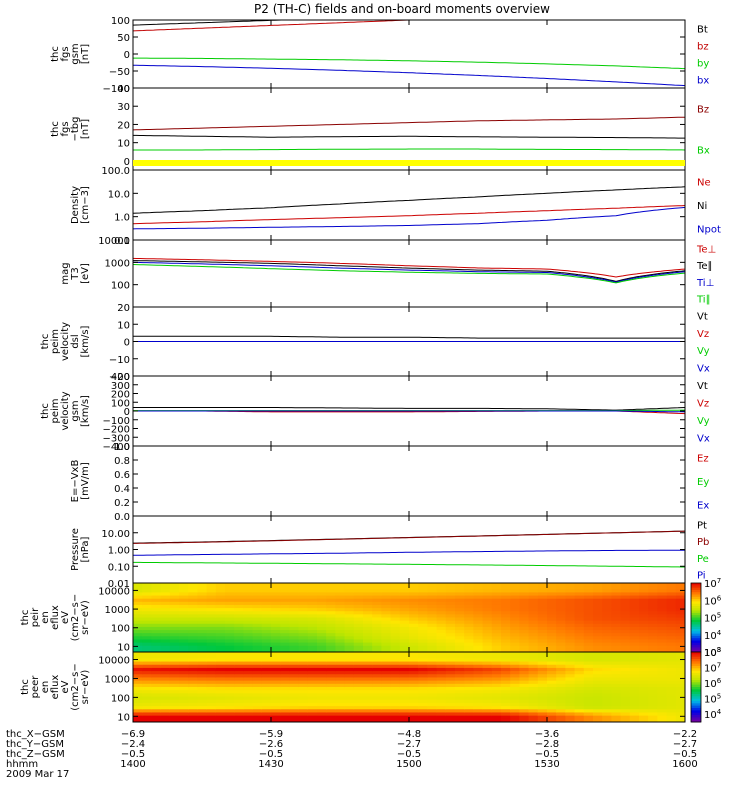 The width and height of the screenshot is (750, 800). Describe the element at coordinates (409, 53) in the screenshot. I see `series-group-fgs_gsm` at that location.